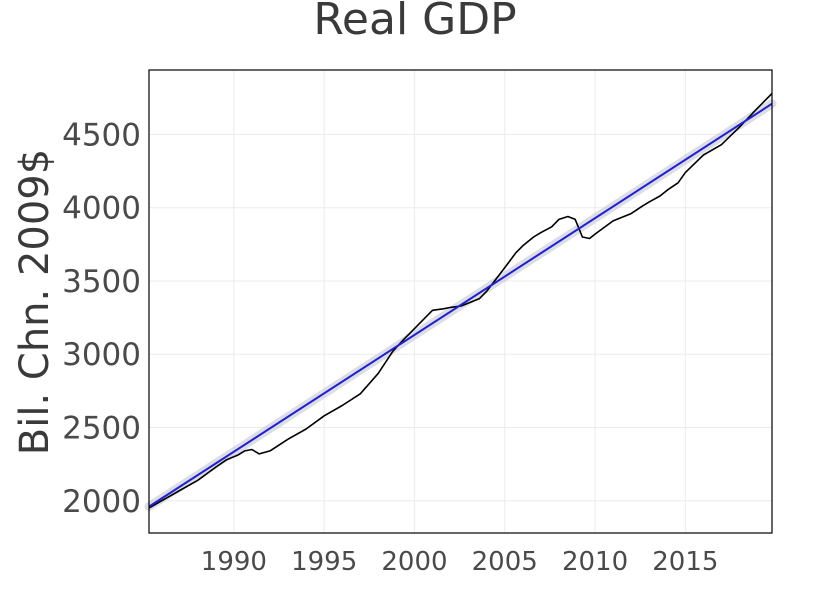 This screenshot has width=831, height=593. What do you see at coordinates (414, 22) in the screenshot?
I see `chart-title: Real GDP` at bounding box center [414, 22].